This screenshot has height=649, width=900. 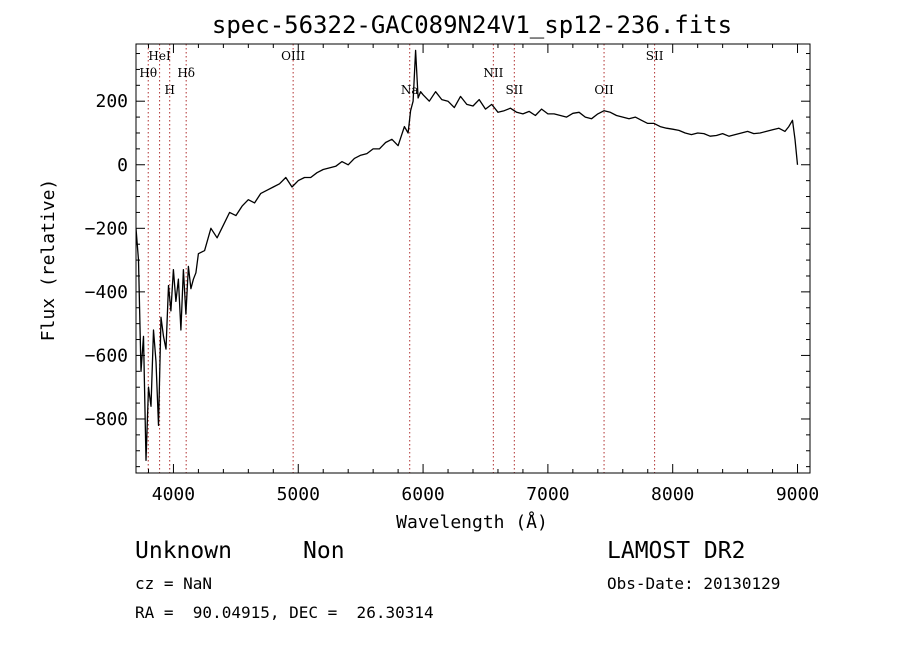 I want to click on x-tick-label: 7000, so click(x=547, y=494).